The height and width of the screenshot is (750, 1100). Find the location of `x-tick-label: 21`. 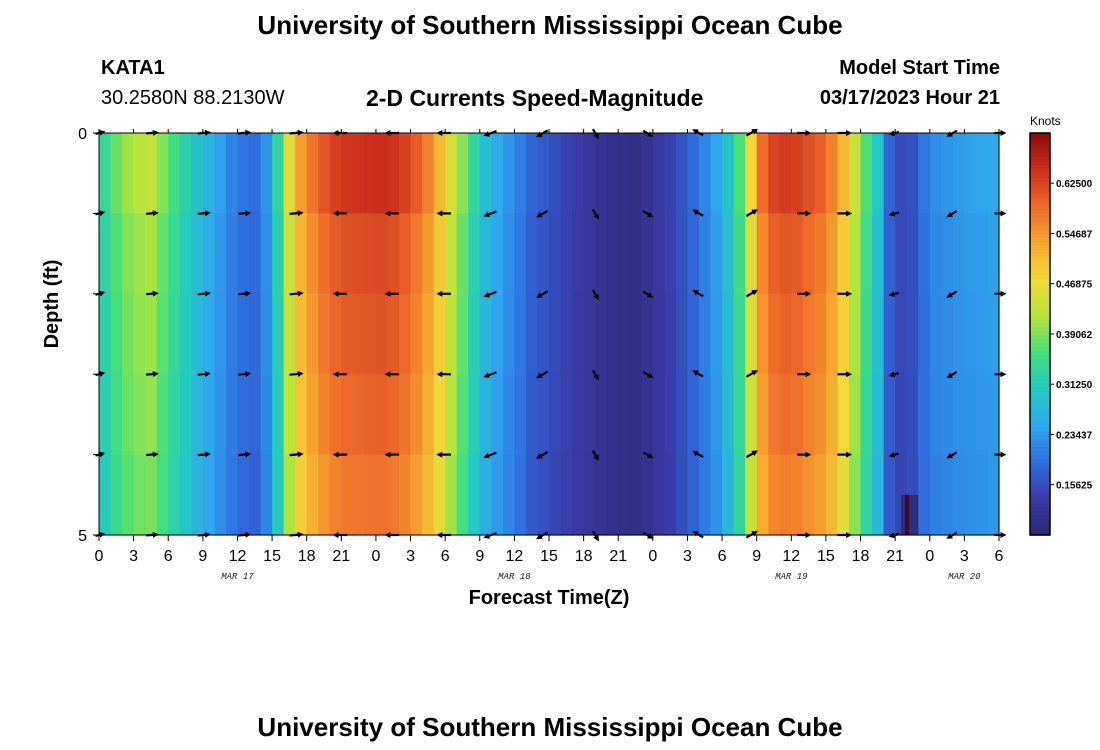

x-tick-label: 21 is located at coordinates (341, 556).